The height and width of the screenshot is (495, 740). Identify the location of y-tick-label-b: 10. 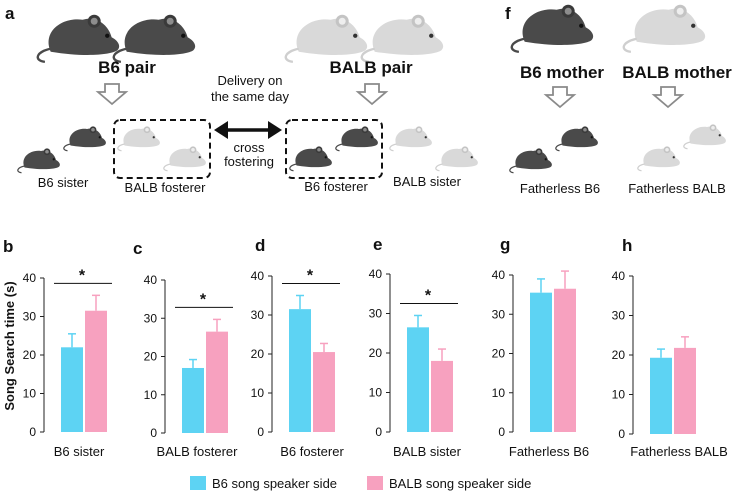
(30, 394).